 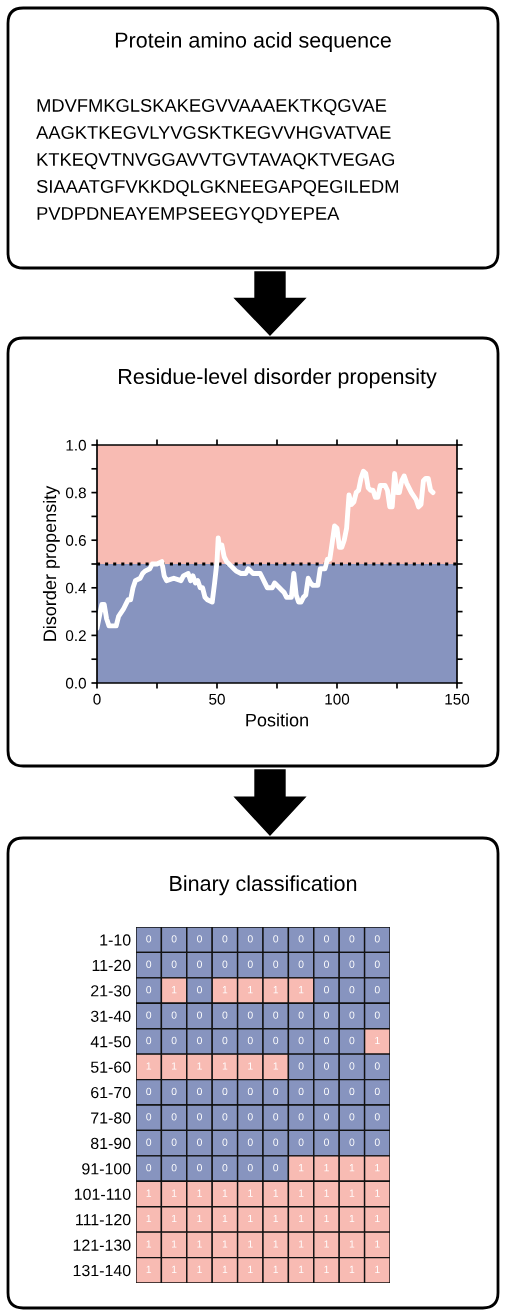 What do you see at coordinates (75, 636) in the screenshot?
I see `y-tick-label: 0.2` at bounding box center [75, 636].